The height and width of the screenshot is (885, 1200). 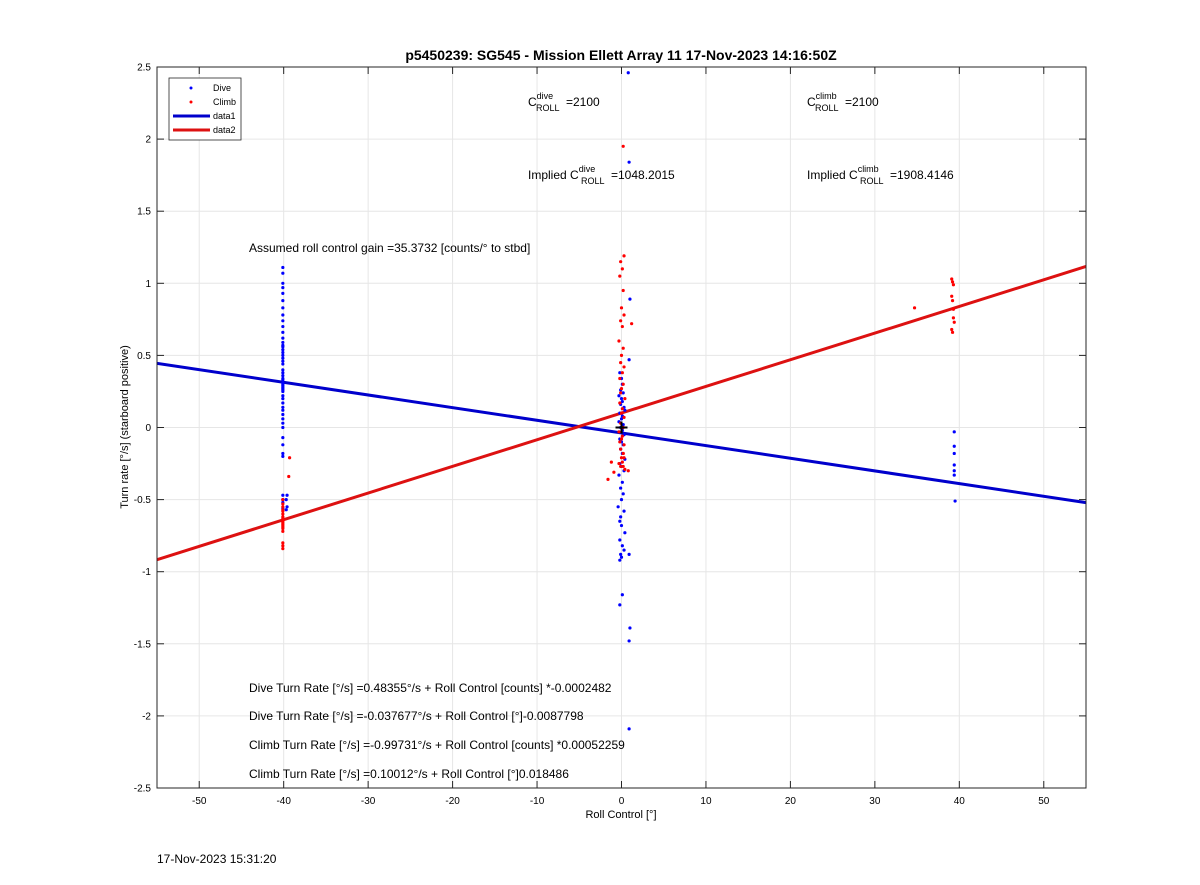 I want to click on legend-dive-label: Dive, so click(x=222, y=88).